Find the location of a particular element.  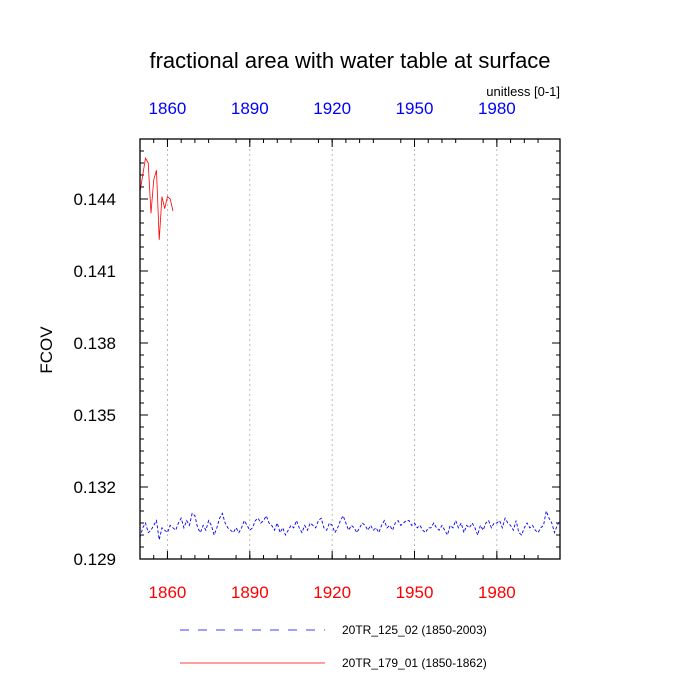

x-tick-label-top: 1980 is located at coordinates (497, 108).